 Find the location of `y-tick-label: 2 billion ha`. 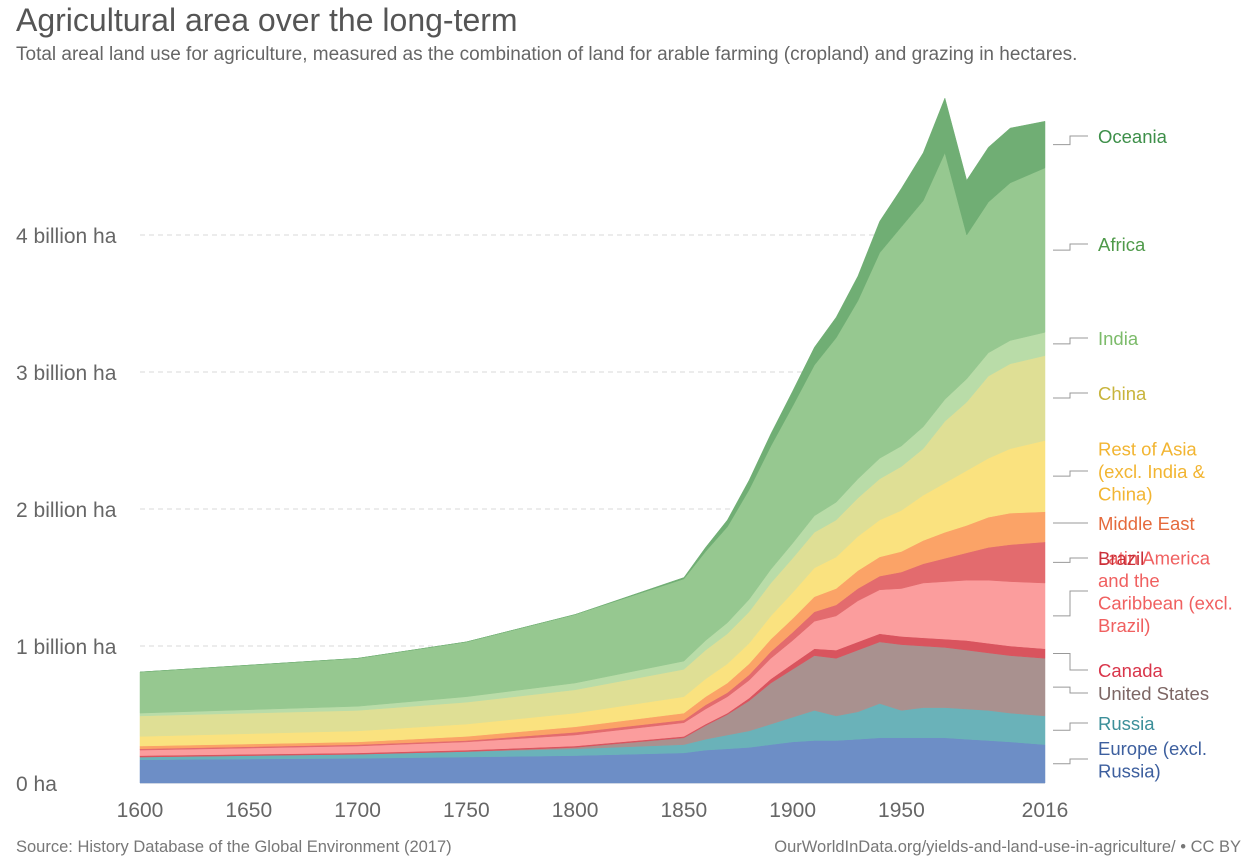

y-tick-label: 2 billion ha is located at coordinates (66, 510).